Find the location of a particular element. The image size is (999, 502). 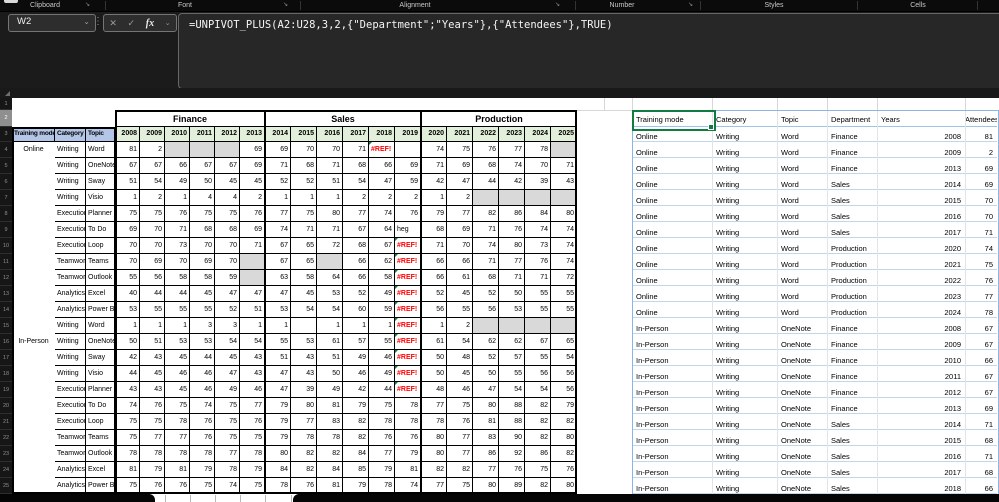

cell-N18: 49 is located at coordinates (382, 374).